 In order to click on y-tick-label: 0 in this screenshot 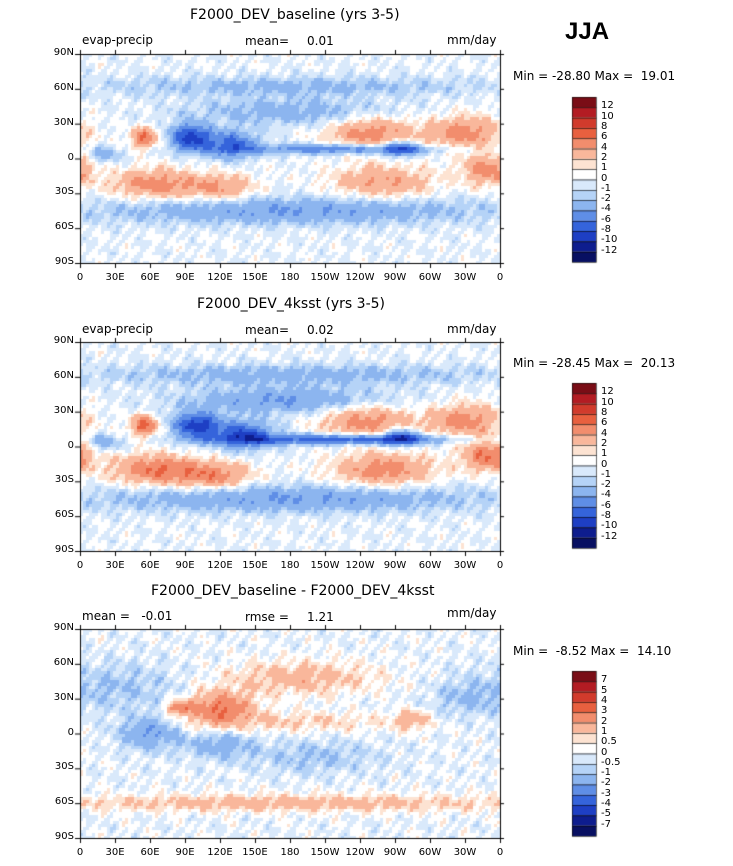, I will do `click(70, 732)`.